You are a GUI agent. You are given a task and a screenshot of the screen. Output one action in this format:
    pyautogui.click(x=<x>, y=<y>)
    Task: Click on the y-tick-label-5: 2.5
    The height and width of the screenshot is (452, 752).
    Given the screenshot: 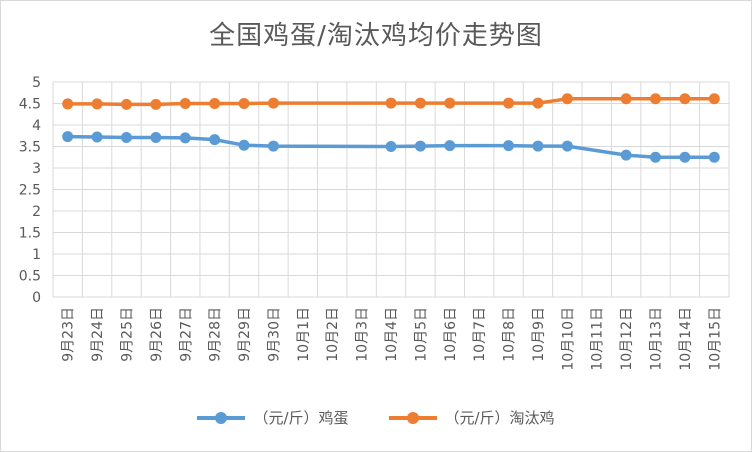 What is the action you would take?
    pyautogui.click(x=30, y=191)
    